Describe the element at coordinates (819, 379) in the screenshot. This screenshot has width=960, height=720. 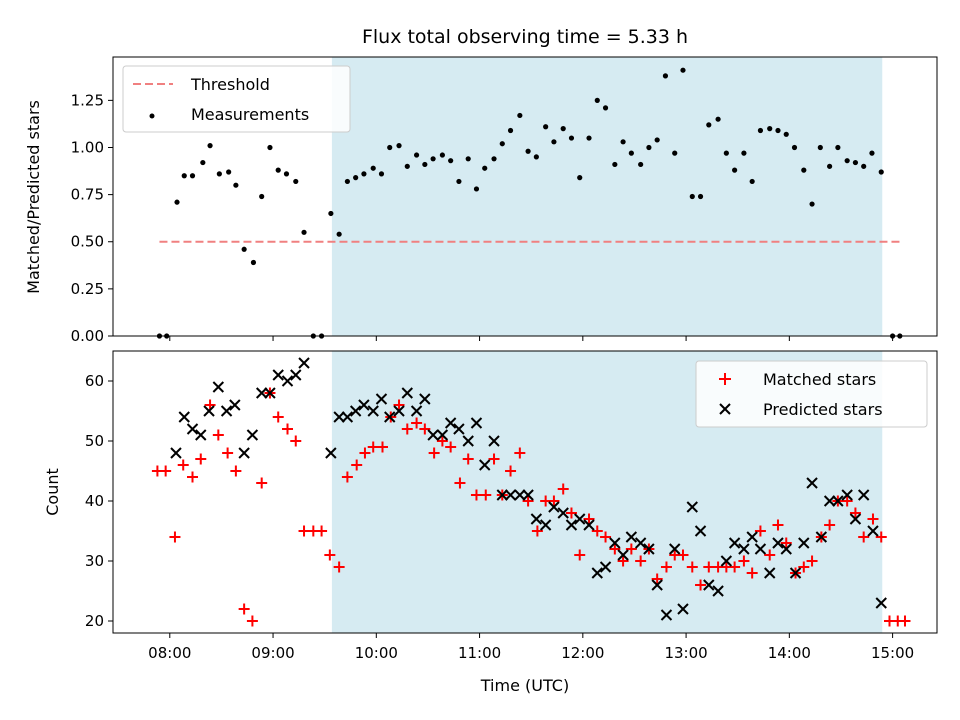
I see `legend-matched-label: Matched stars` at that location.